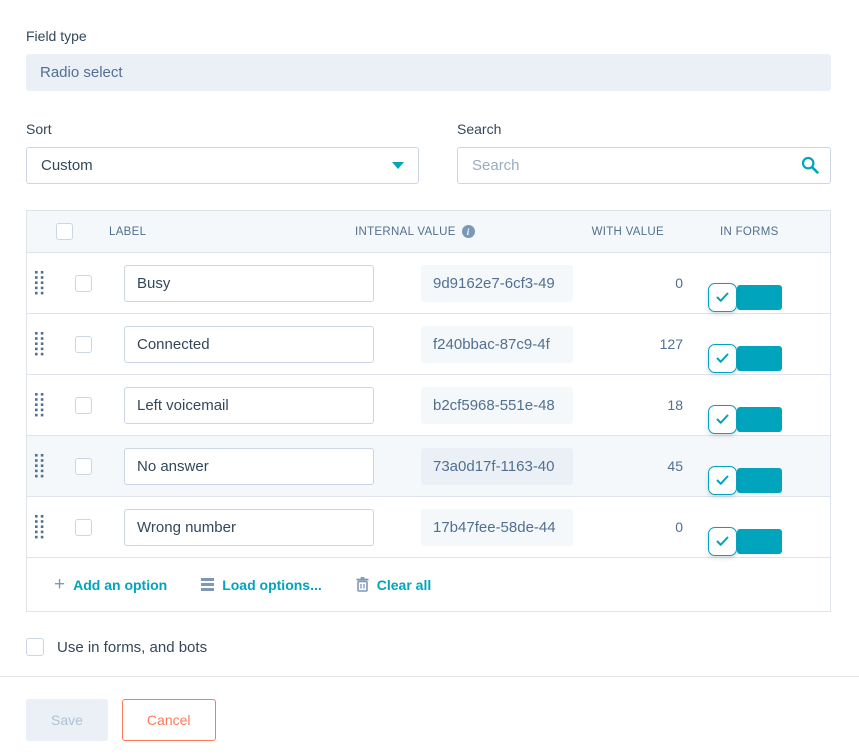 Image resolution: width=859 pixels, height=754 pixels. I want to click on internal-value: 73a0d17f-1163-40, so click(497, 466).